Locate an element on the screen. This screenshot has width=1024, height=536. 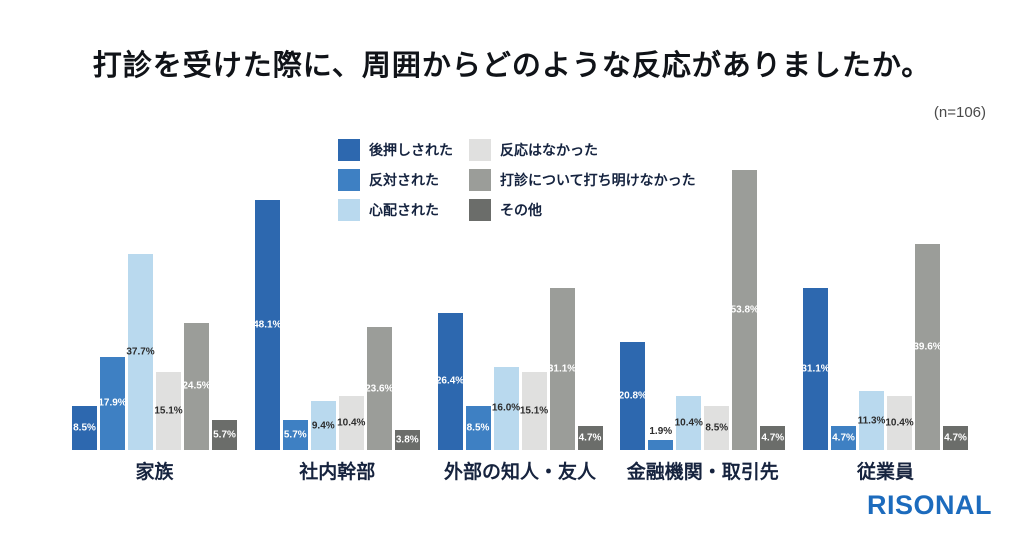
bar-value-label: 9.4% is located at coordinates (323, 426).